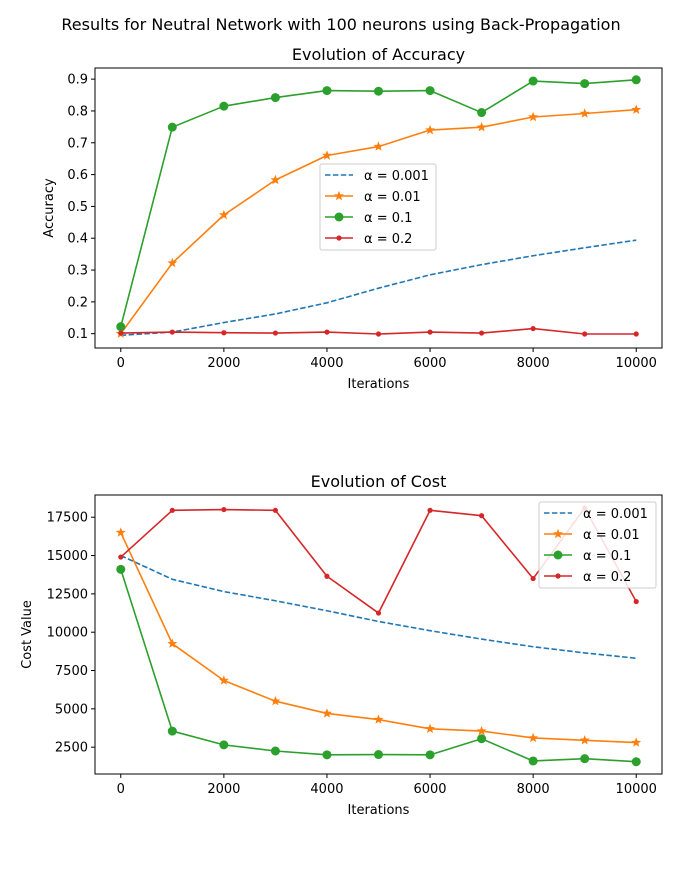  I want to click on y-tick-label: 0.3, so click(77, 271).